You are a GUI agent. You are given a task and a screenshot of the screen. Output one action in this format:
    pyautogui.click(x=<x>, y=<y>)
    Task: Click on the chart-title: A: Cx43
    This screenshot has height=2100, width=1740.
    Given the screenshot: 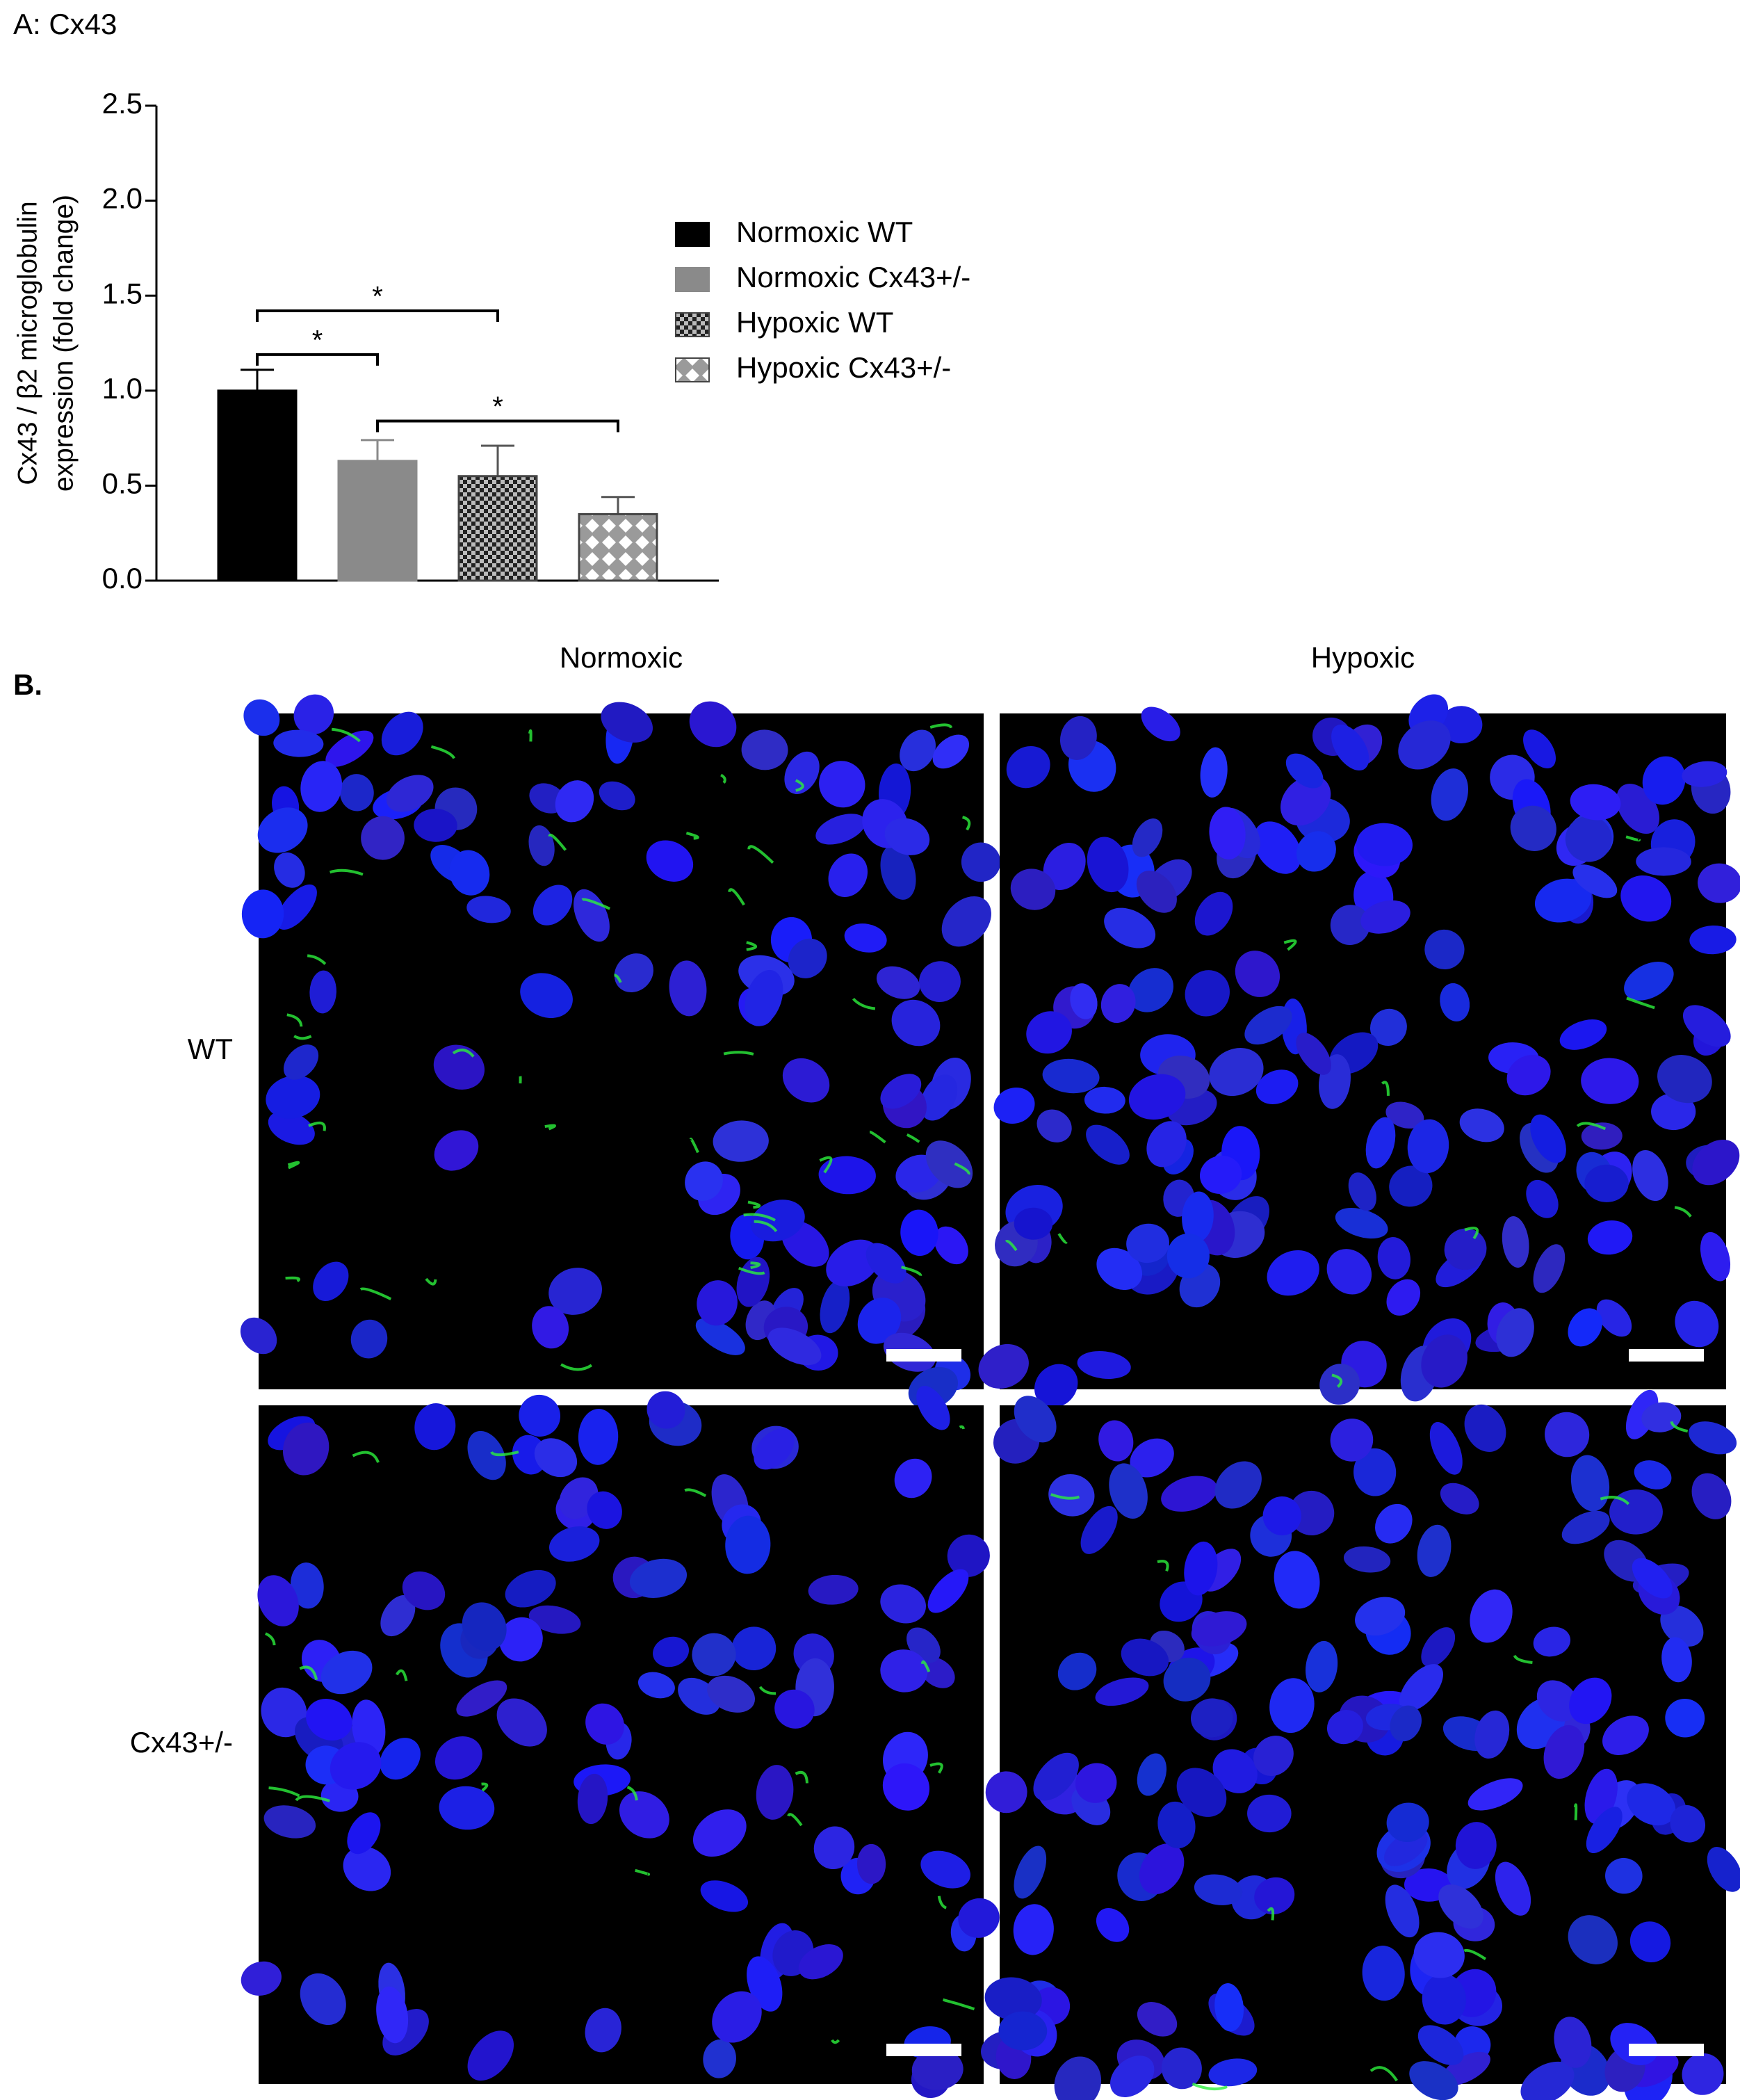 What is the action you would take?
    pyautogui.click(x=65, y=24)
    